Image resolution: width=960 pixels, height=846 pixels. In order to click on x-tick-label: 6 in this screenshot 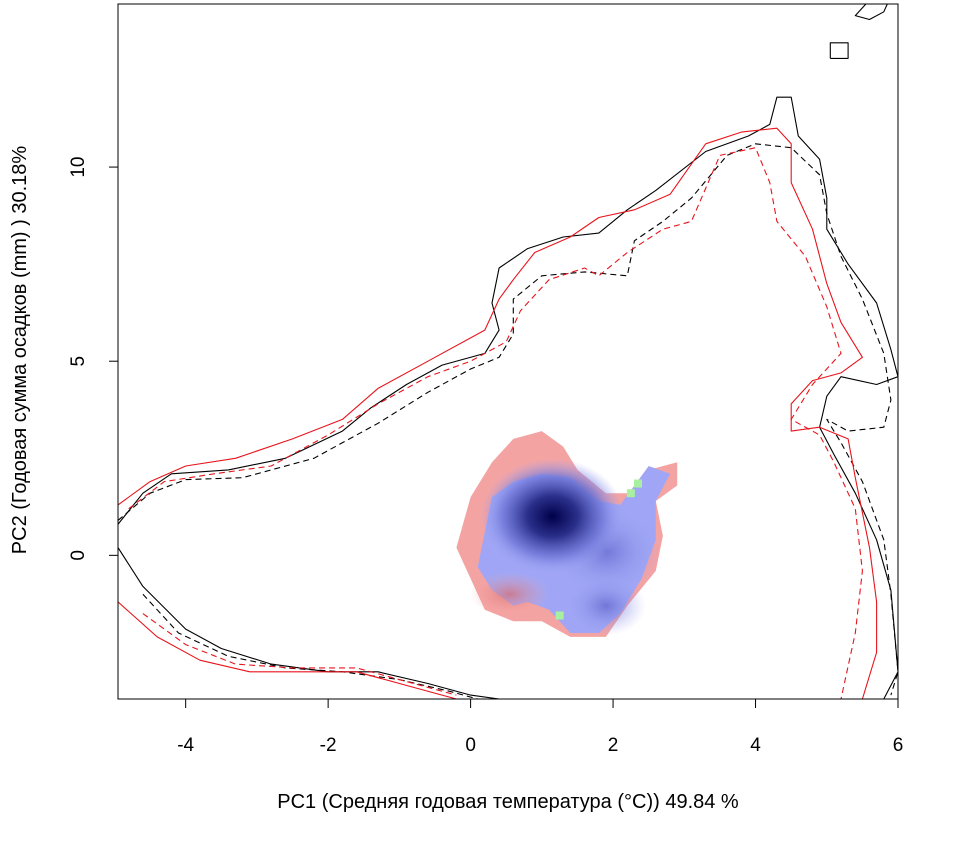, I will do `click(898, 745)`.